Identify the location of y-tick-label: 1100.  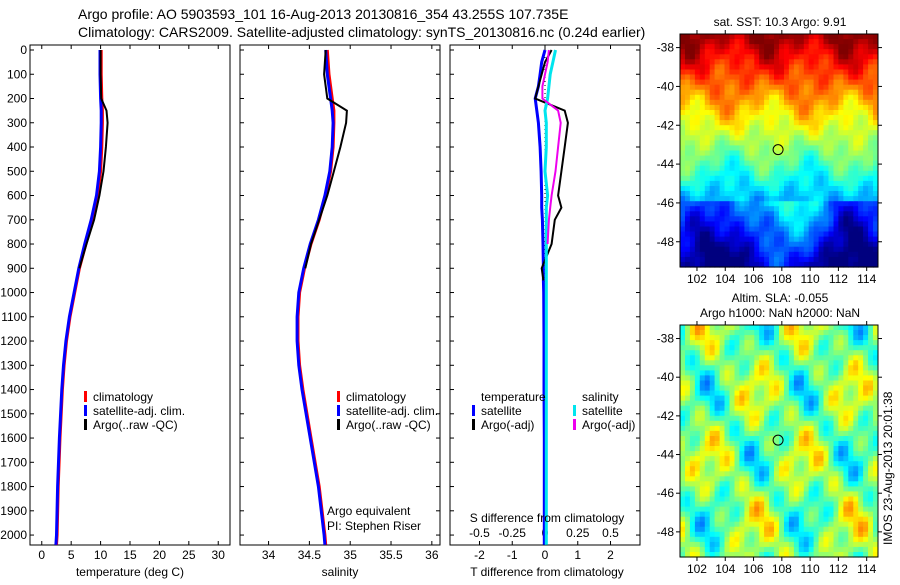
(14, 317).